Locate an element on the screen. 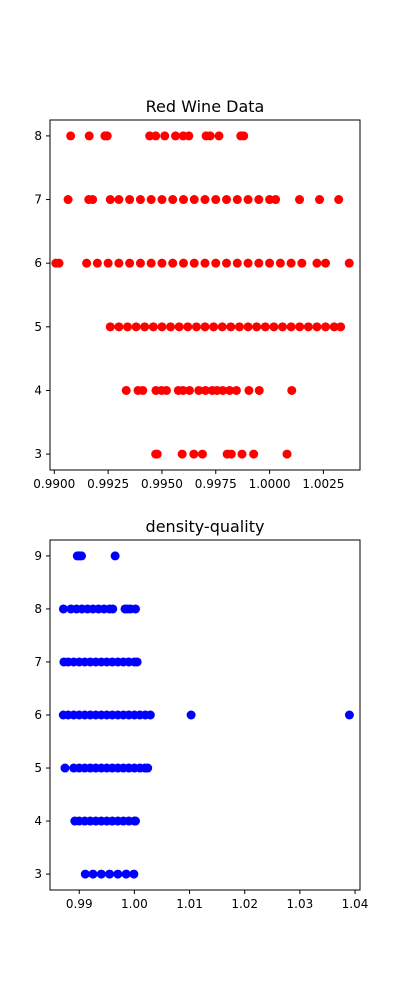 The height and width of the screenshot is (1000, 400). x-tick-label: 1.00 is located at coordinates (134, 904).